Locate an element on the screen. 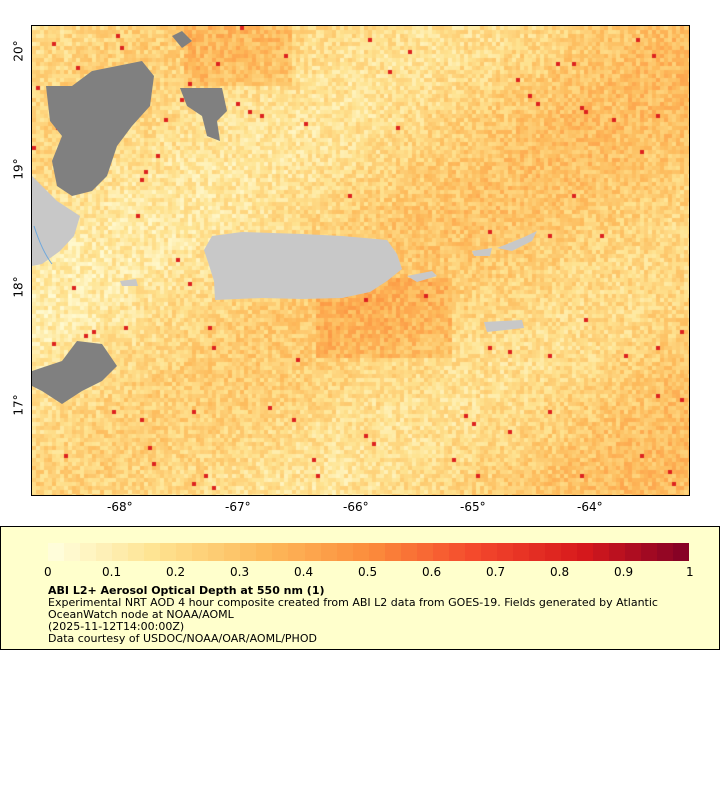  colorbar-tick: 0.5 is located at coordinates (368, 572).